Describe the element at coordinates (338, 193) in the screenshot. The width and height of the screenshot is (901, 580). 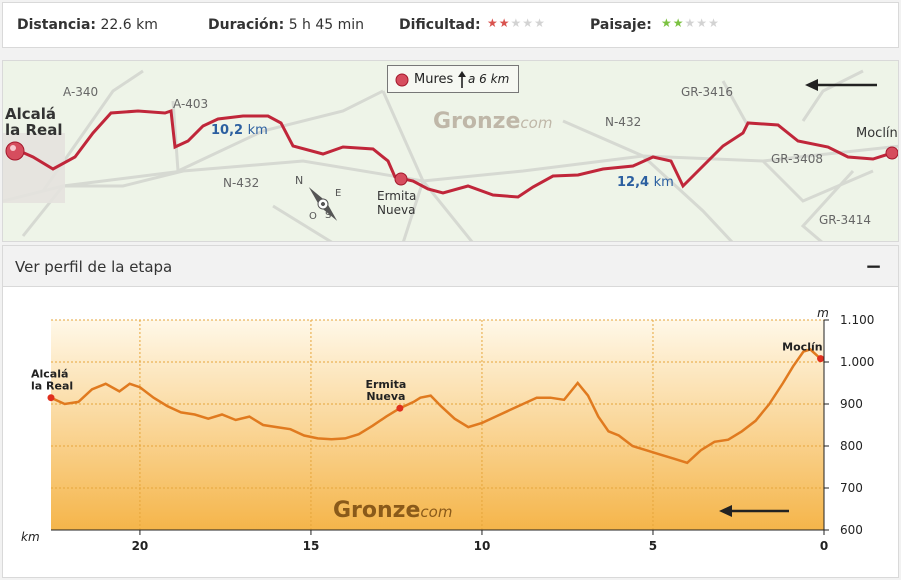
I see `compass-e-label: E` at that location.